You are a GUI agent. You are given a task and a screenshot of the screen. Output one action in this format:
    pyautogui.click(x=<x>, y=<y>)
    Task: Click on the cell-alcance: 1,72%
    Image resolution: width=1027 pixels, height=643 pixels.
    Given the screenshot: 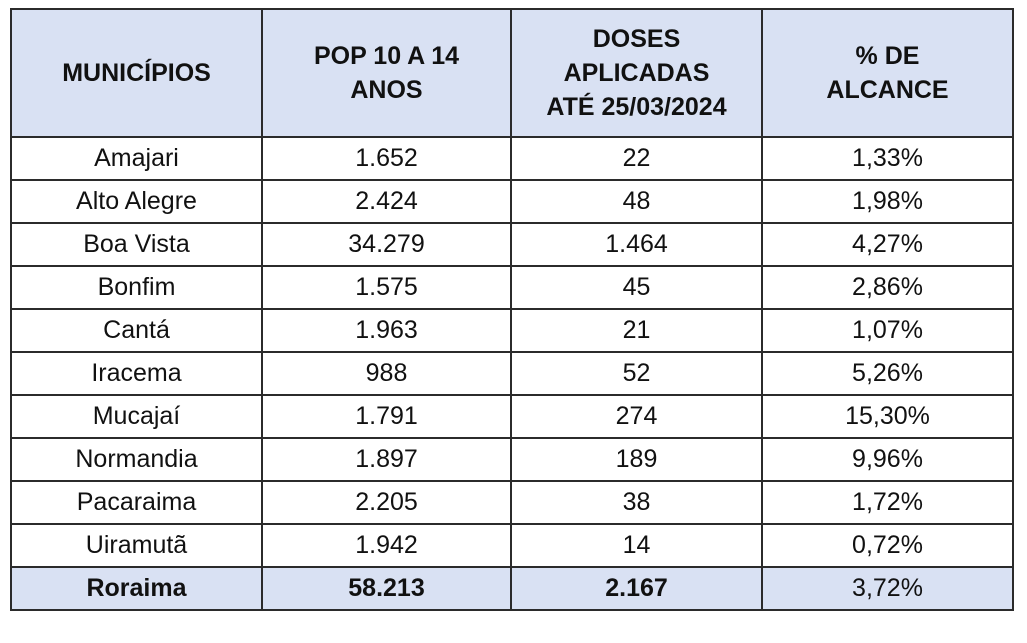 What is the action you would take?
    pyautogui.click(x=887, y=502)
    